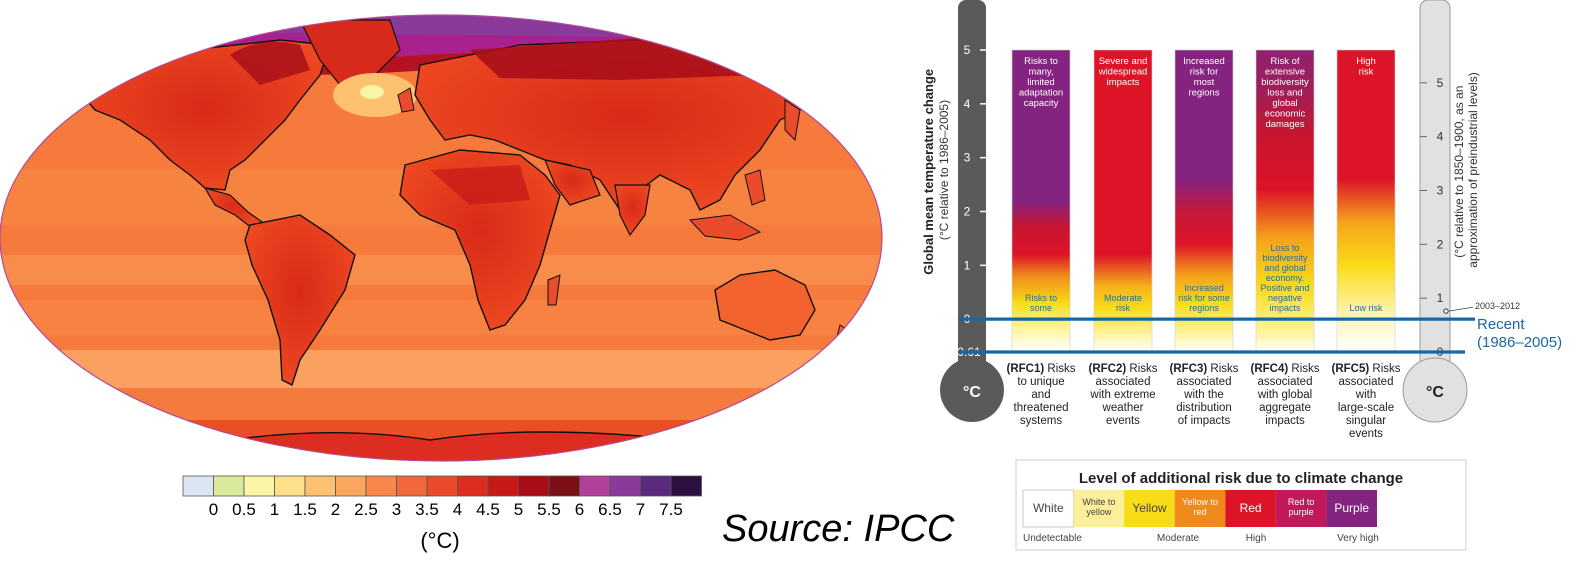 The image size is (1579, 586). I want to click on southern-ocean-band, so click(441, 369).